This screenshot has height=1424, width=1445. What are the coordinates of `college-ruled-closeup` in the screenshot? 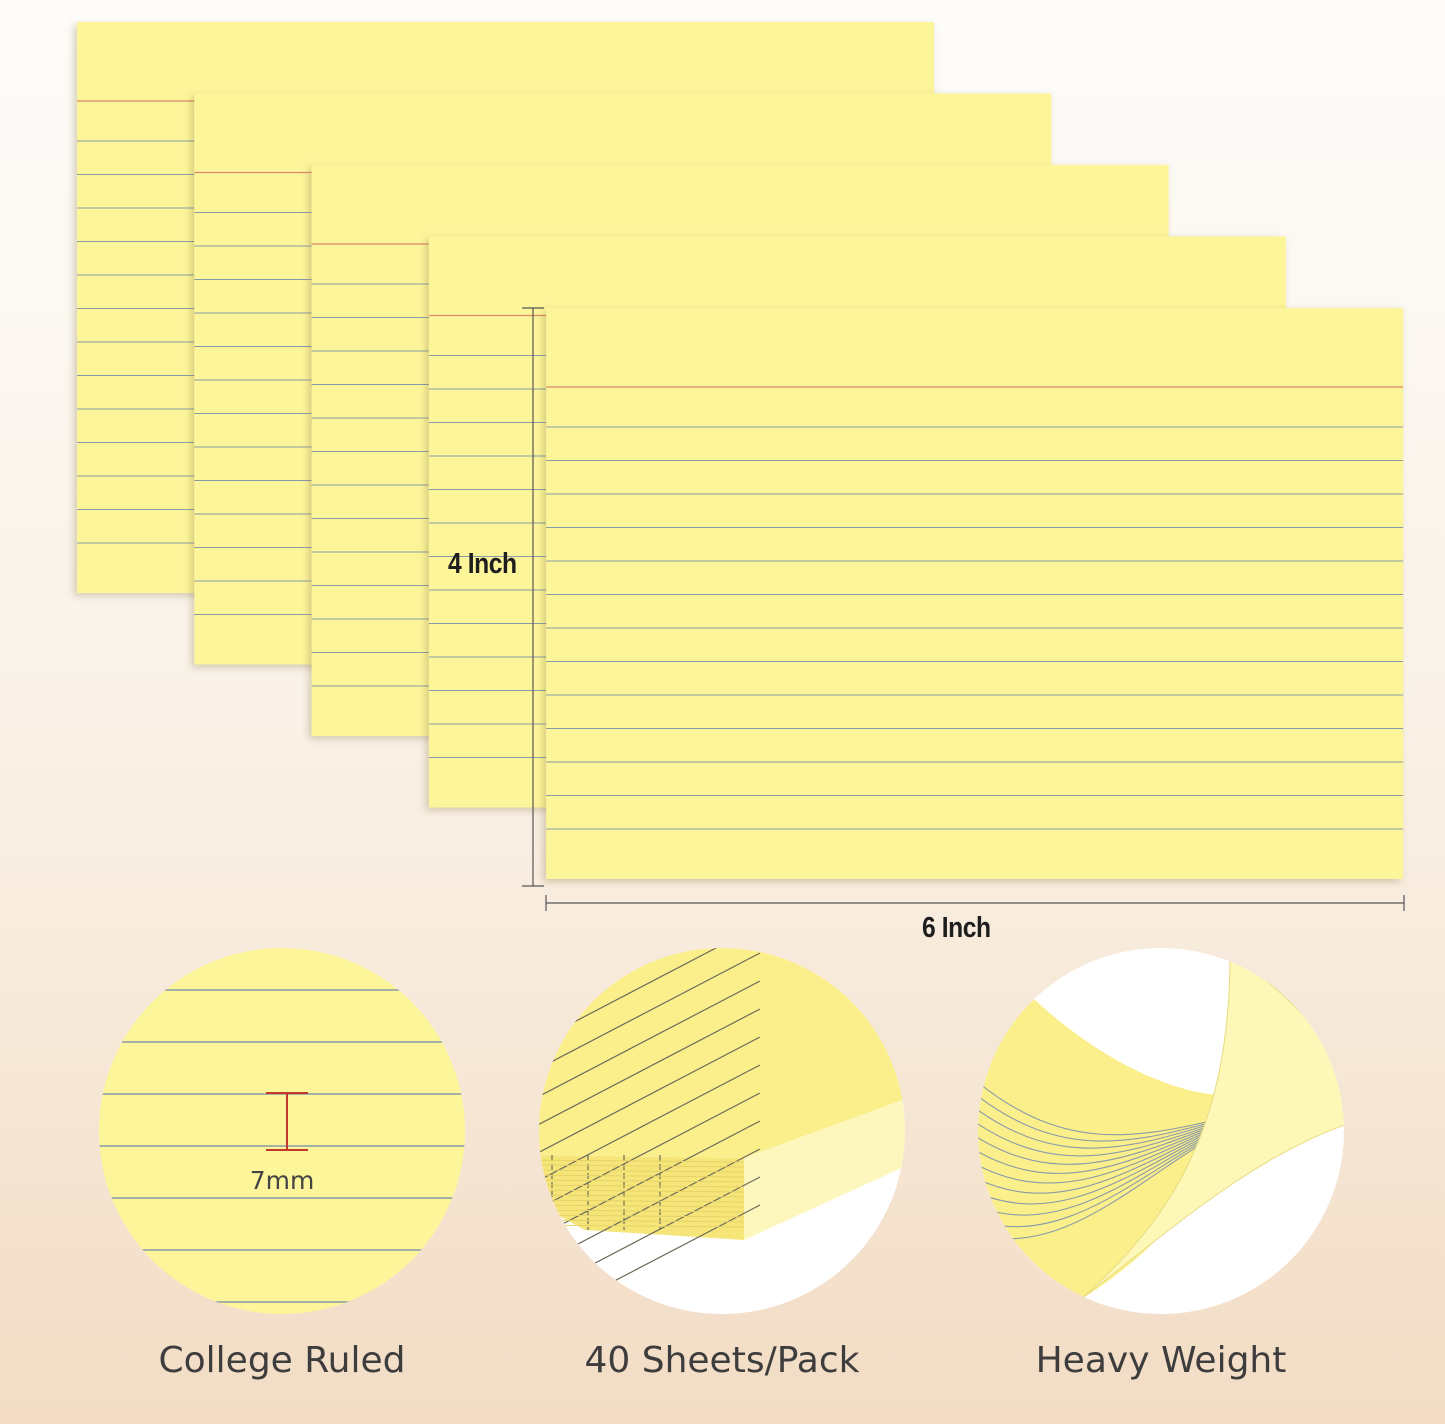 It's located at (282, 1131).